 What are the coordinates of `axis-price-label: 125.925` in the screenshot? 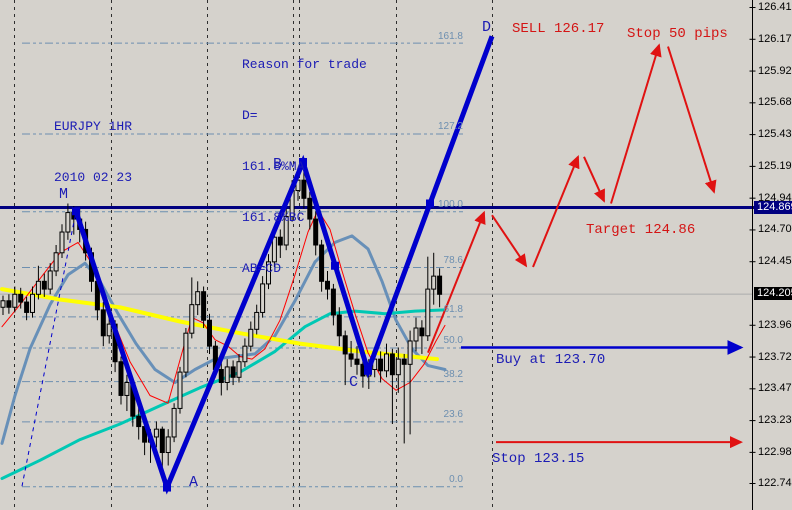 It's located at (775, 70).